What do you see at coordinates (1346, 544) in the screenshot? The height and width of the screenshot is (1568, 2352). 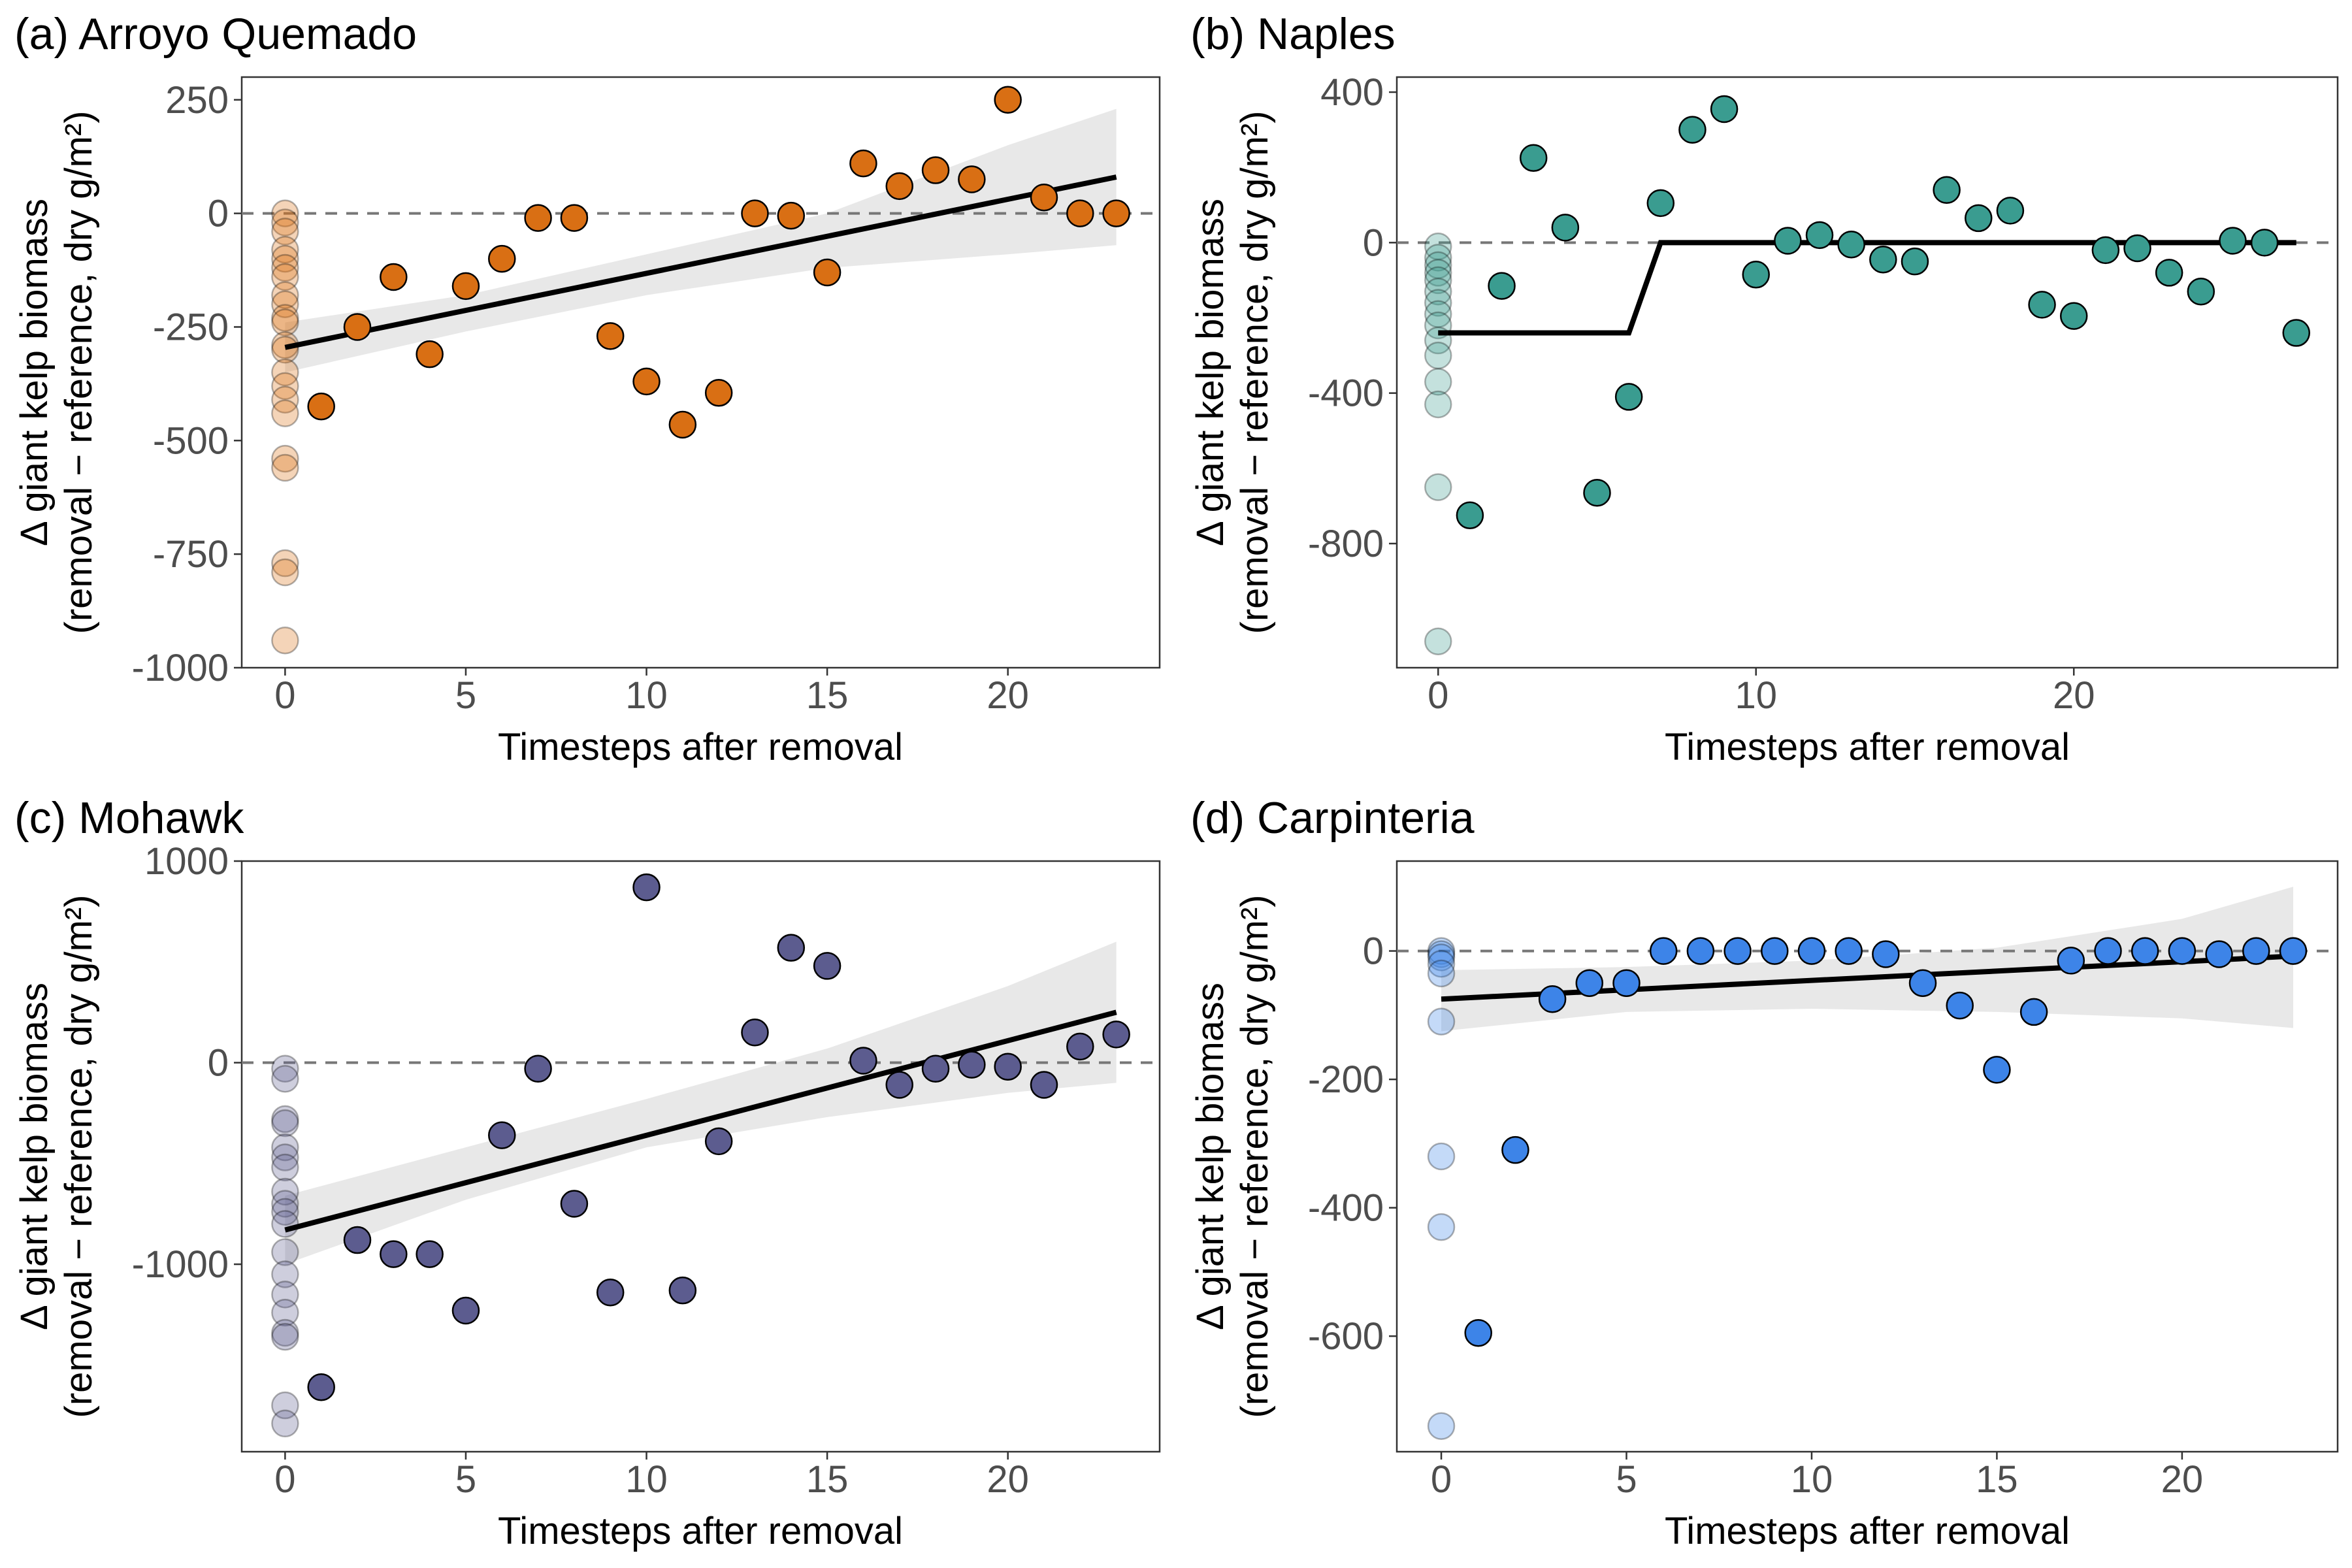 I see `y-tick-label: -800` at bounding box center [1346, 544].